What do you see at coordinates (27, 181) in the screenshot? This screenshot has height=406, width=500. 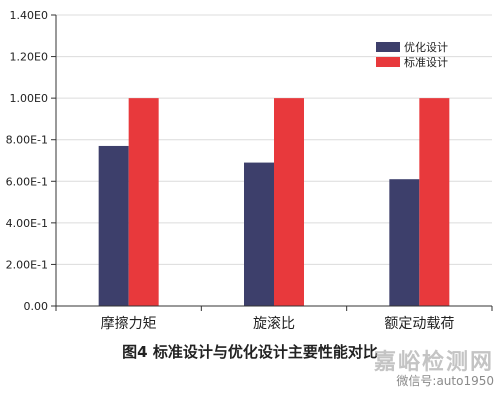 I see `y-tick-label: 6.00E-1` at bounding box center [27, 181].